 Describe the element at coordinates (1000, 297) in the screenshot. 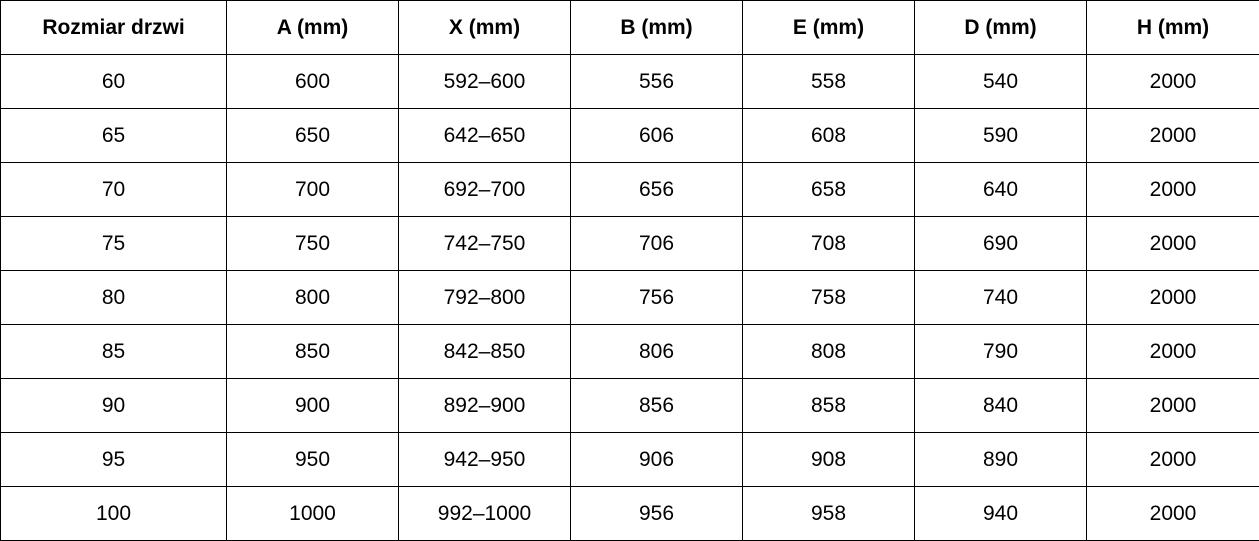

I see `cell-d: 740` at that location.